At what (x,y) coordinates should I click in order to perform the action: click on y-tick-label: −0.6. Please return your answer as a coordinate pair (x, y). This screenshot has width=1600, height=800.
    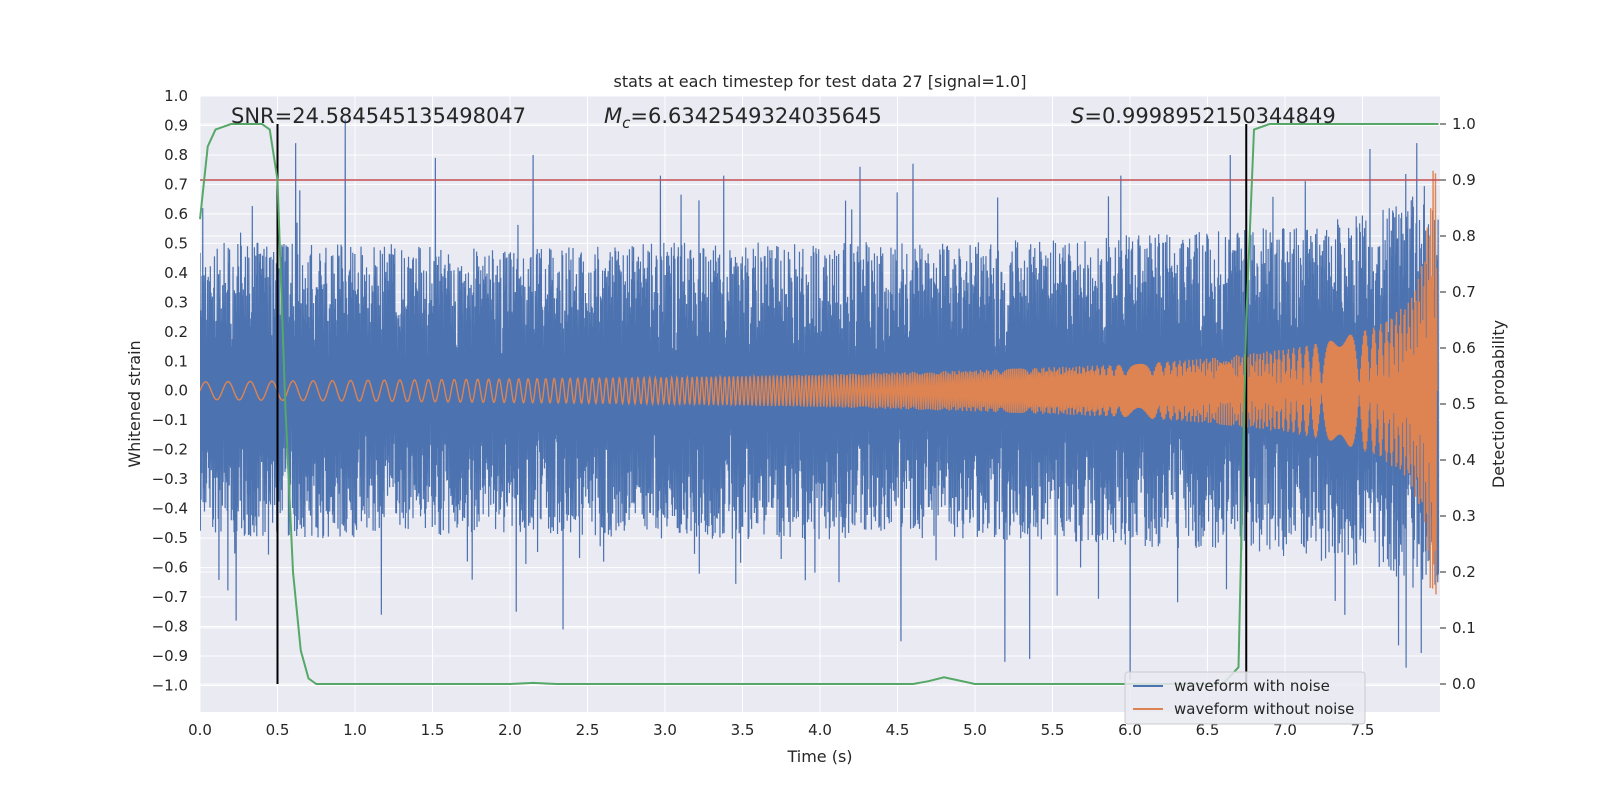
    Looking at the image, I should click on (170, 568).